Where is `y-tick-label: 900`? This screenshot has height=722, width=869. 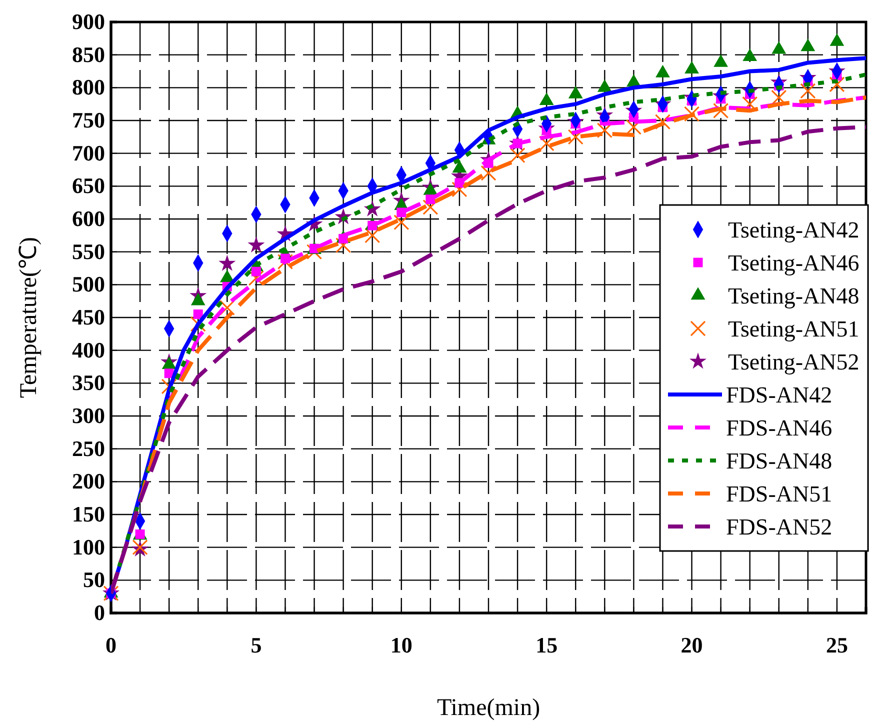
y-tick-label: 900 is located at coordinates (88, 21).